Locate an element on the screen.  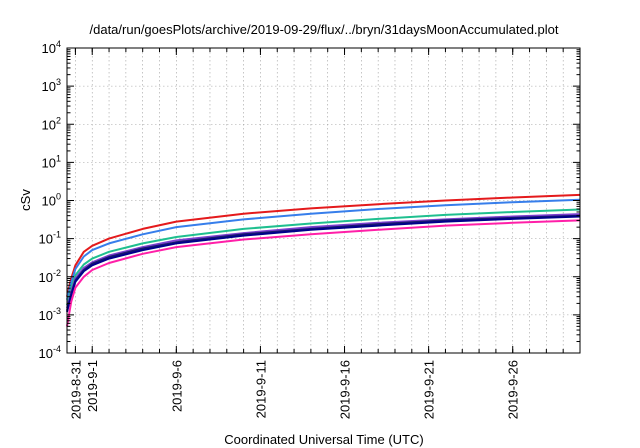
x-tick-label: 2019-9-1 is located at coordinates (92, 386).